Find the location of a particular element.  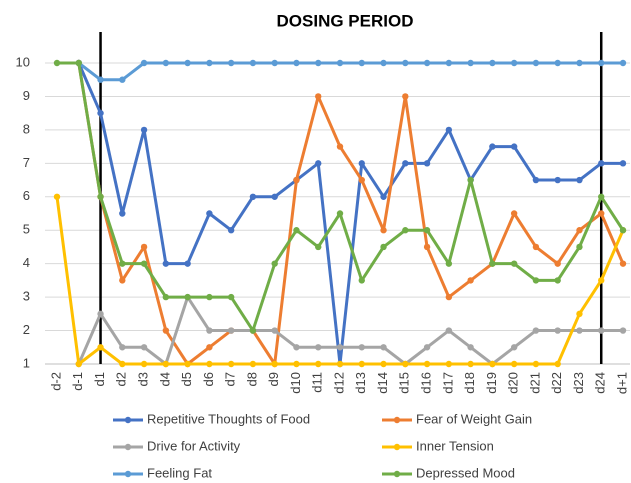

x-tick-label: d-1 is located at coordinates (77, 381).